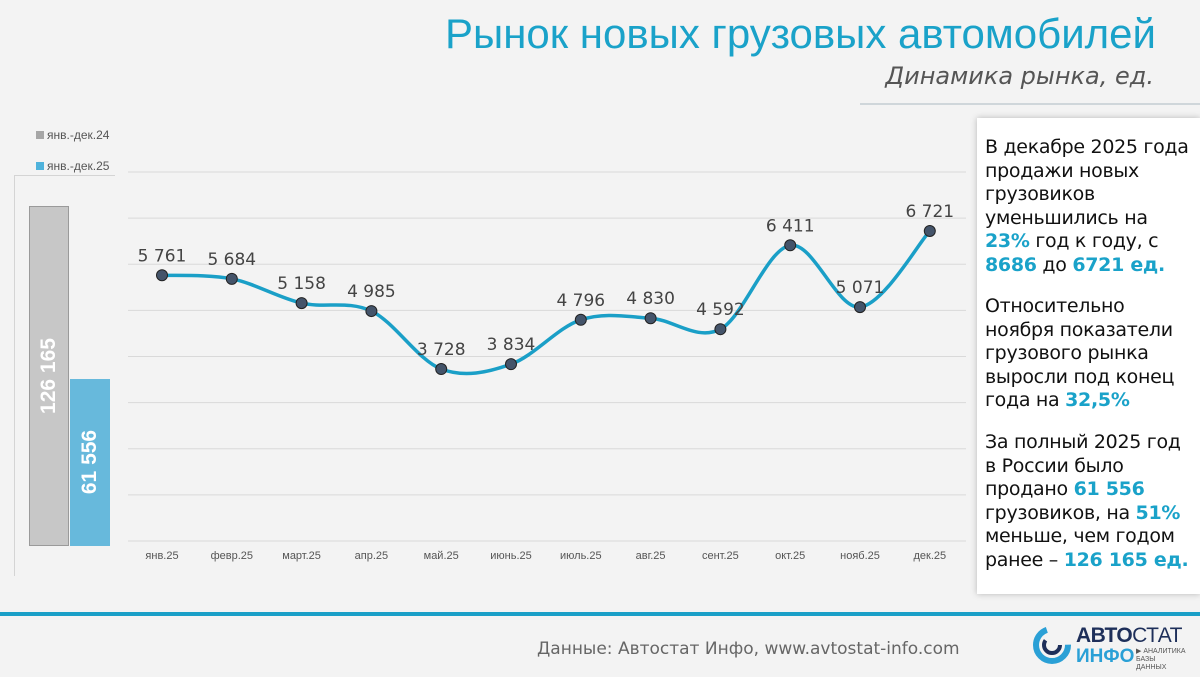 This screenshot has height=677, width=1200. What do you see at coordinates (90, 462) in the screenshot?
I see `total-bar-2025` at bounding box center [90, 462].